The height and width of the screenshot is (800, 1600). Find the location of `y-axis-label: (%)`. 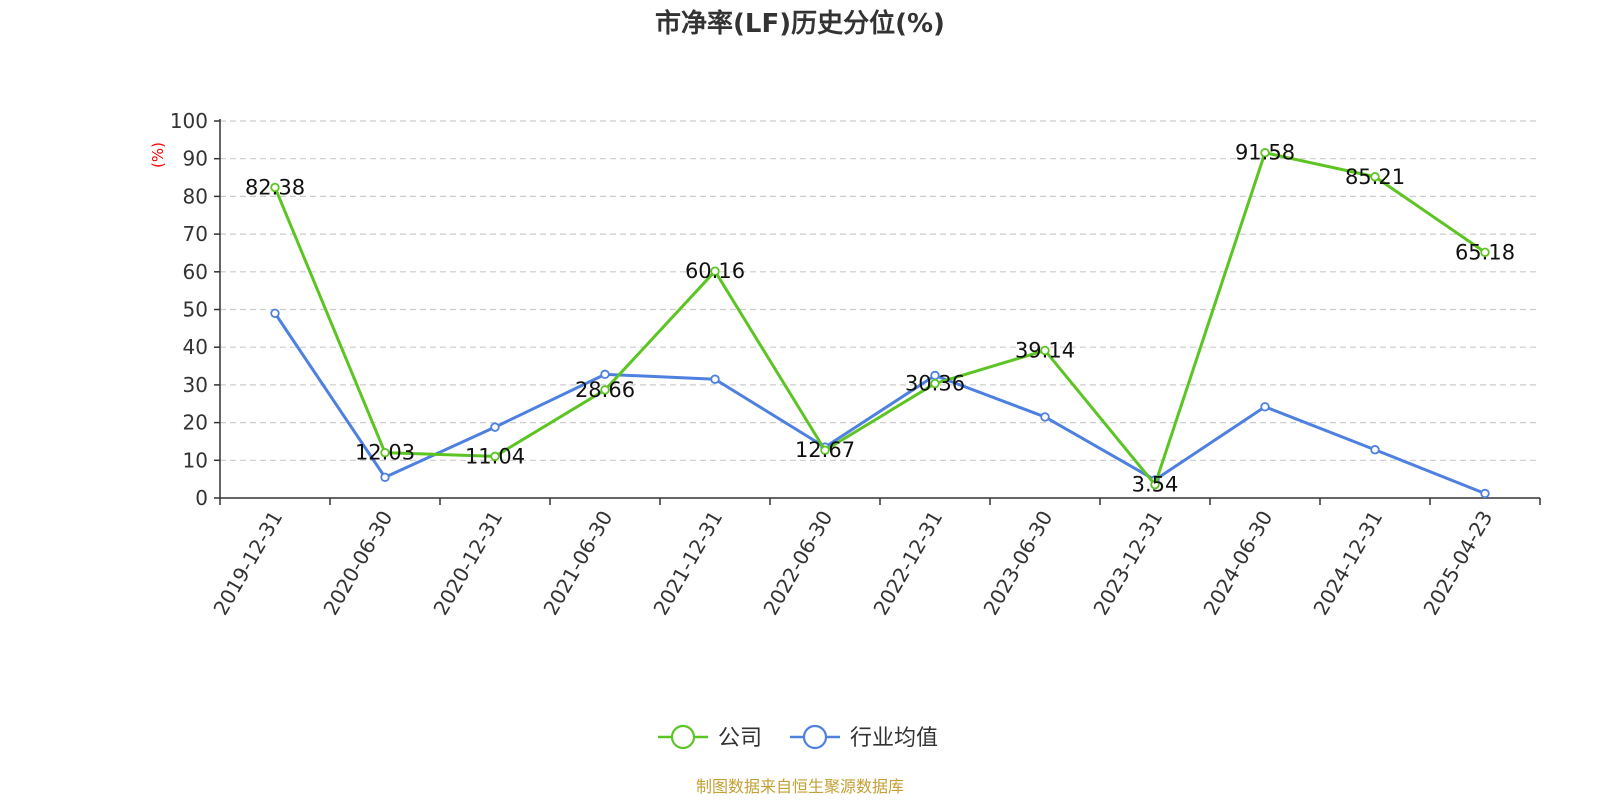

y-axis-label: (%) is located at coordinates (158, 155).